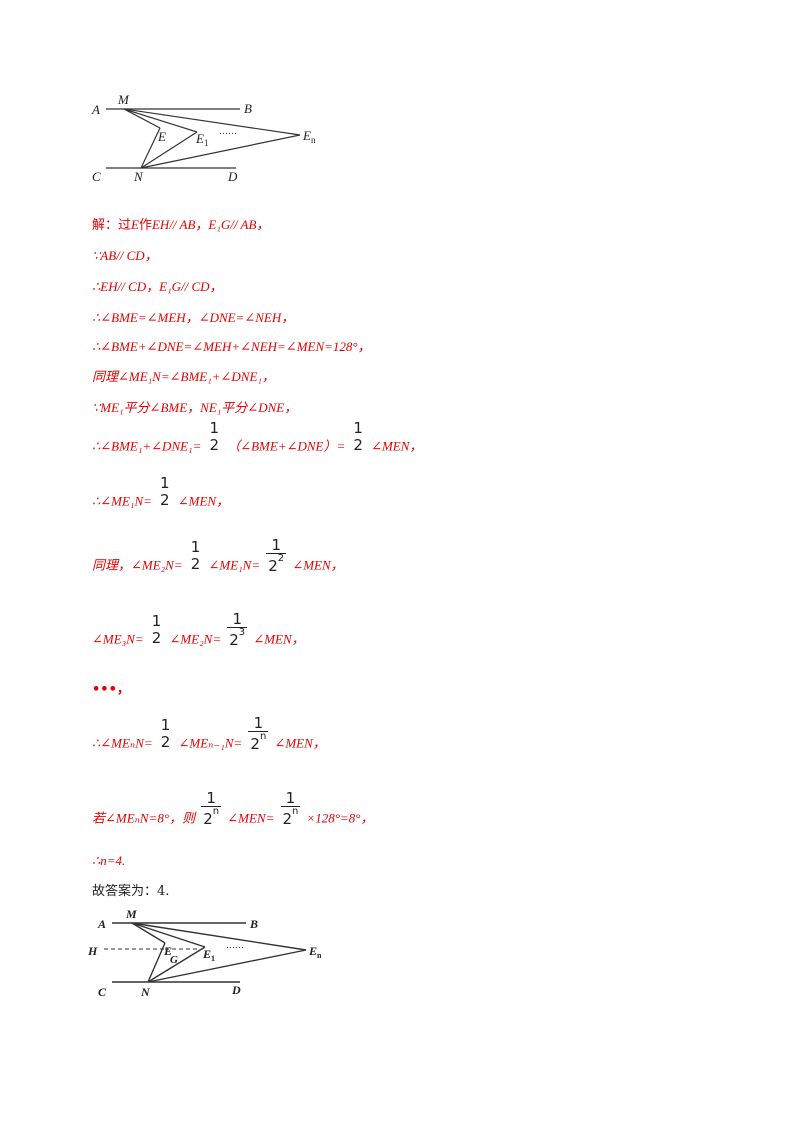 The height and width of the screenshot is (1132, 800). I want to click on solution-line-2: ∵AB// CD，, so click(125, 255).